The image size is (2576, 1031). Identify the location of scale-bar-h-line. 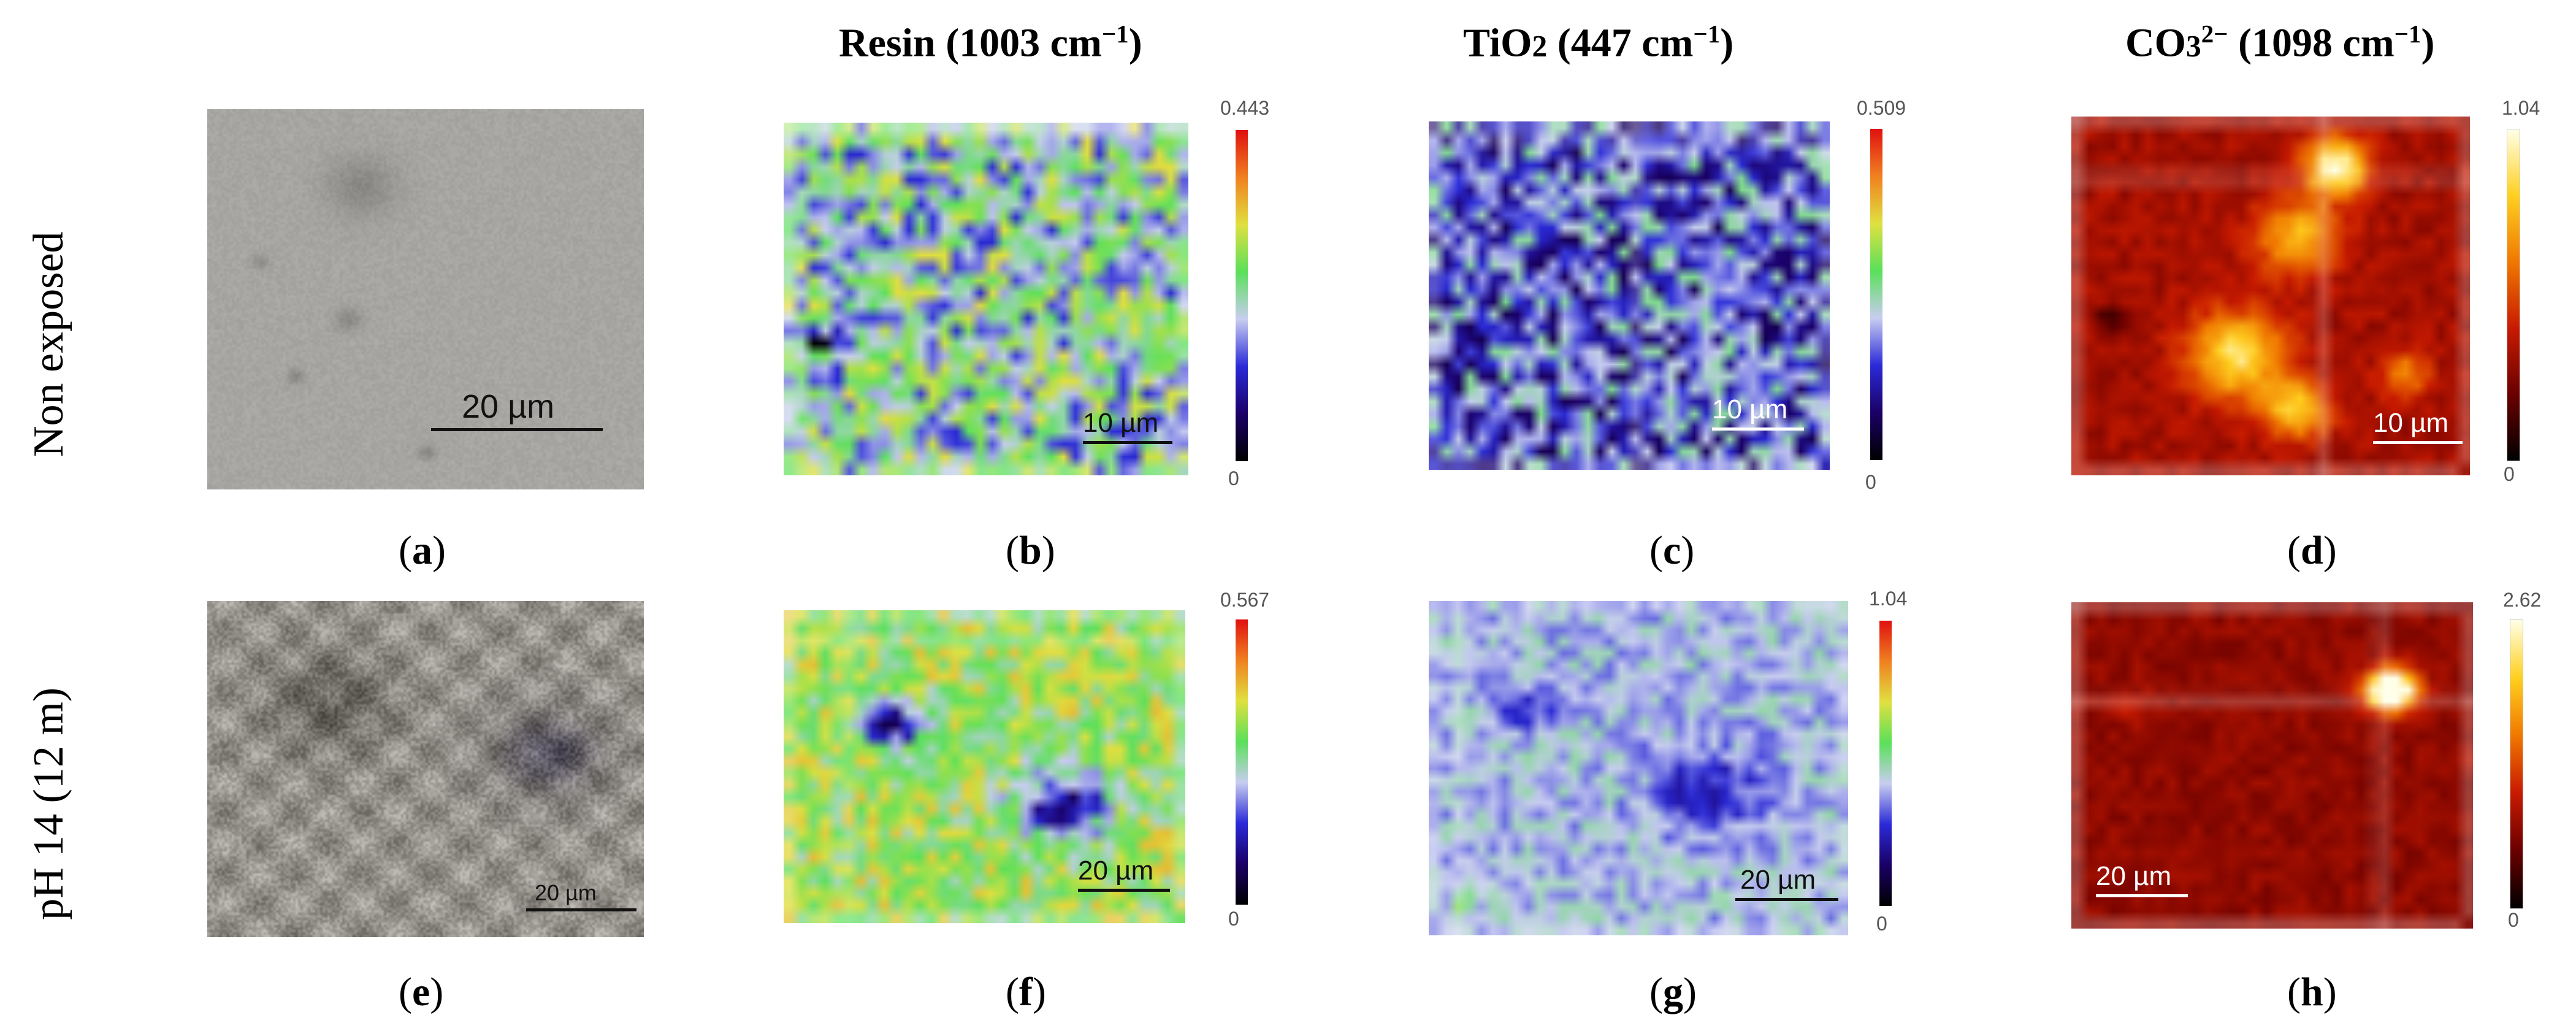
(2142, 895).